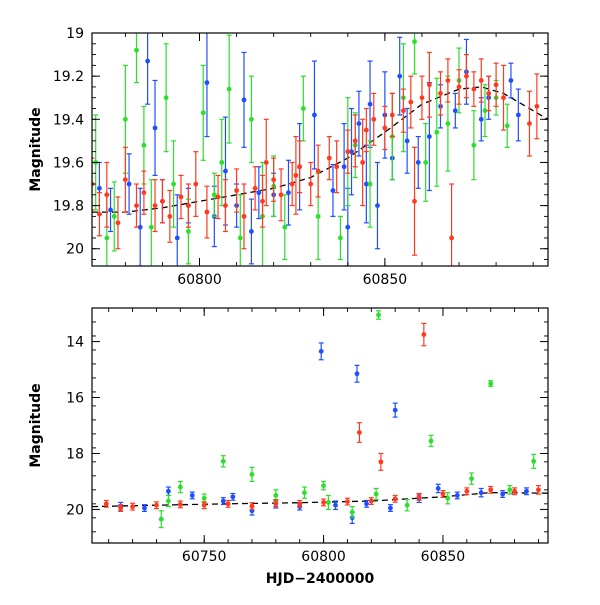  Describe the element at coordinates (68, 163) in the screenshot. I see `chart-0-y-tick-label-3: 19.6` at that location.